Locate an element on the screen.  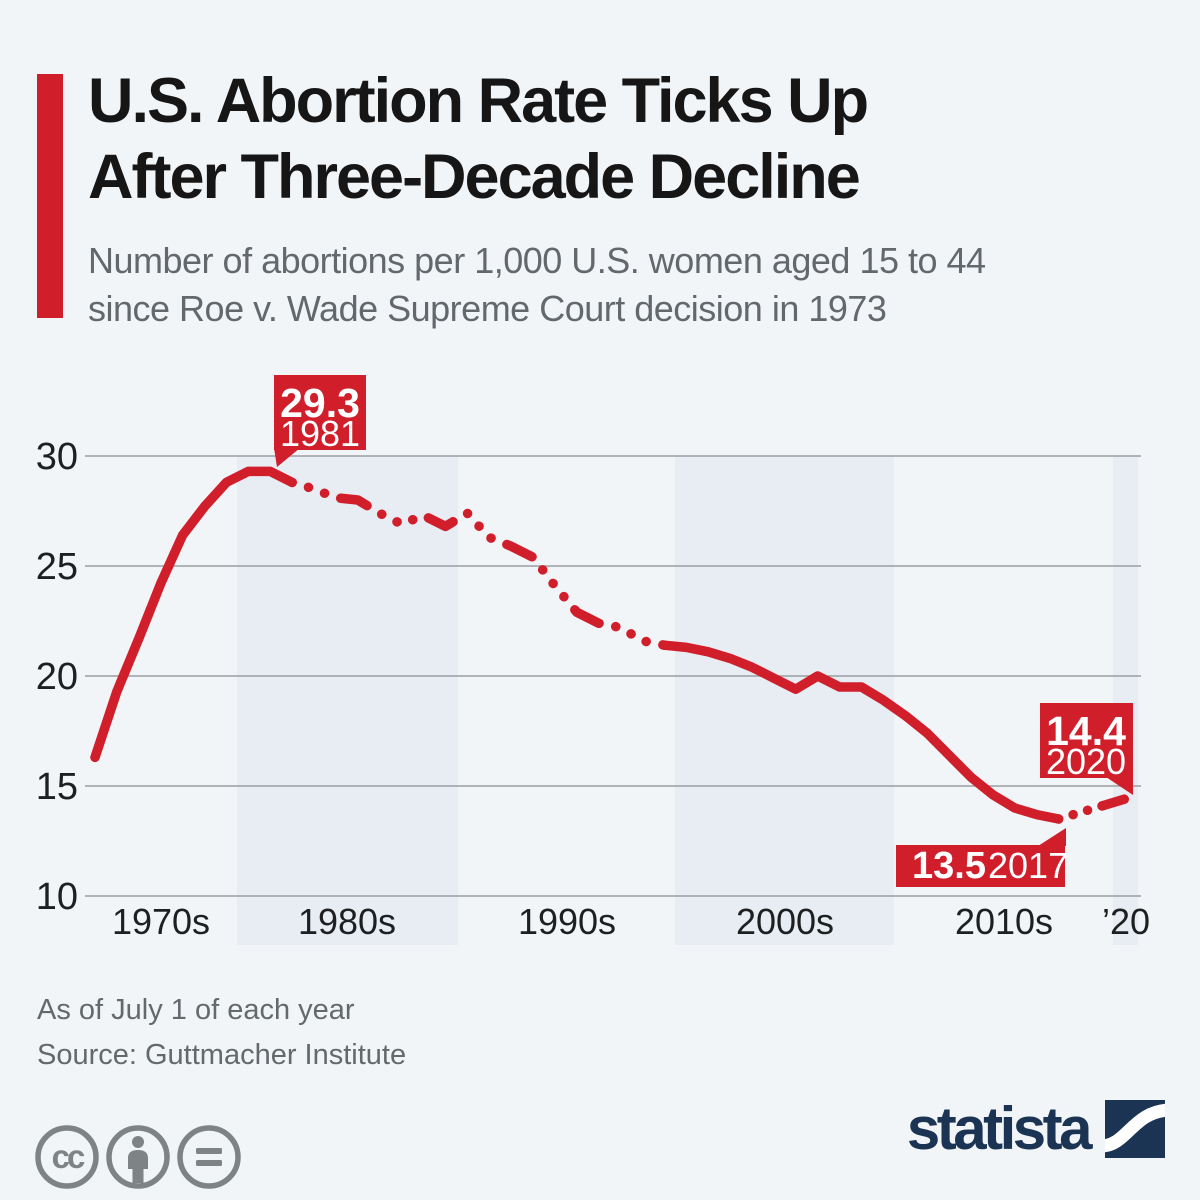
latest-callout-box is located at coordinates (1086, 740).